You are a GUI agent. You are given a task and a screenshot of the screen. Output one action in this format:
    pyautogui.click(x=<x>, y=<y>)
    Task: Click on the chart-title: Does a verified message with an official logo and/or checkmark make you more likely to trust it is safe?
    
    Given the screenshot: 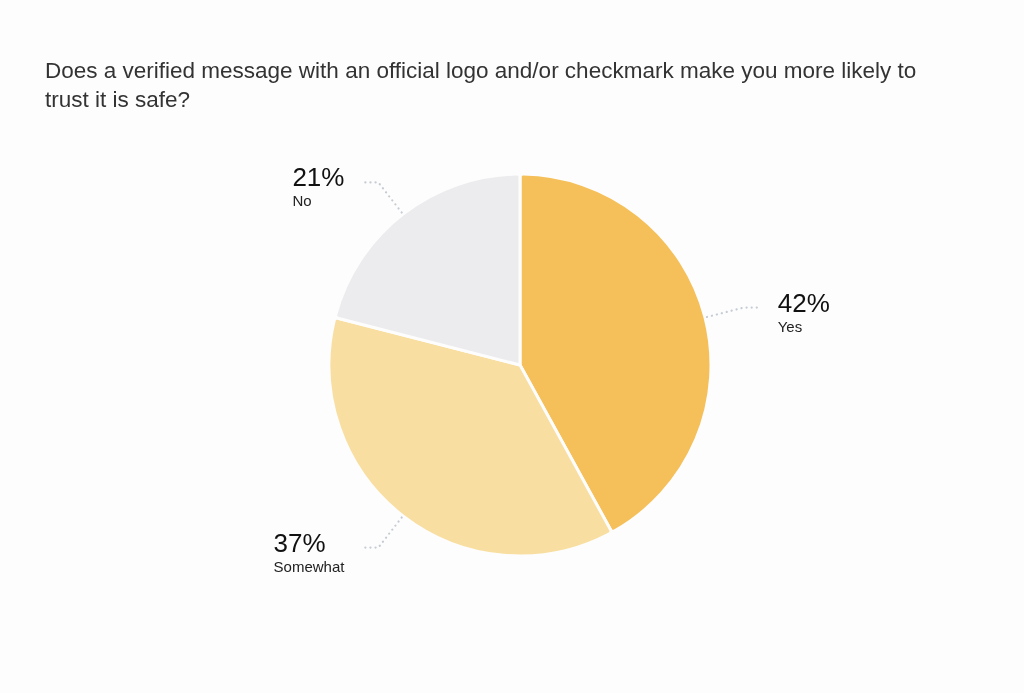 What is the action you would take?
    pyautogui.click(x=481, y=85)
    